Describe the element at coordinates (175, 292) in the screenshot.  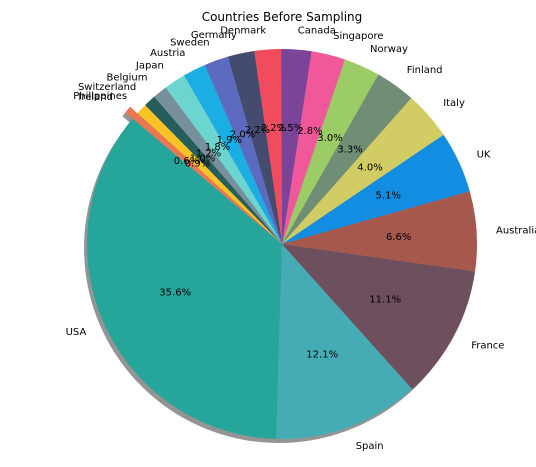
I see `pct-label-usa: 35.6%` at that location.